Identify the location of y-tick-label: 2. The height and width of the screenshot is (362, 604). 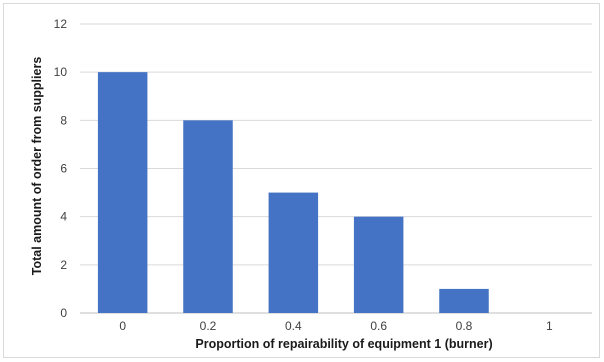
(63, 265).